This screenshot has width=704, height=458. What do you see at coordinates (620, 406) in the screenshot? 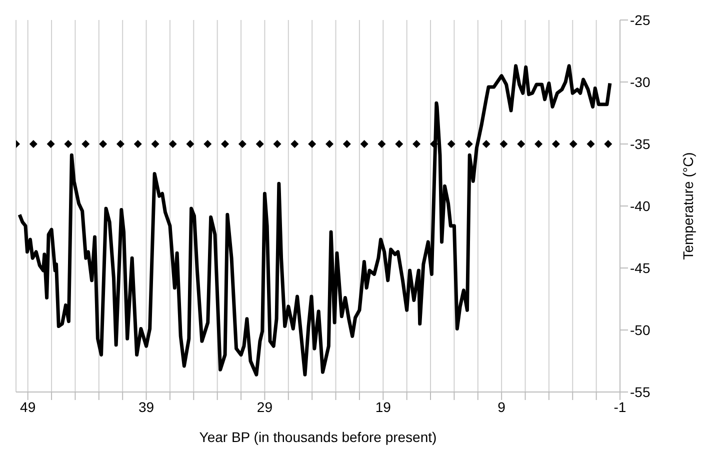
I see `x-tick-label: -1` at bounding box center [620, 406].